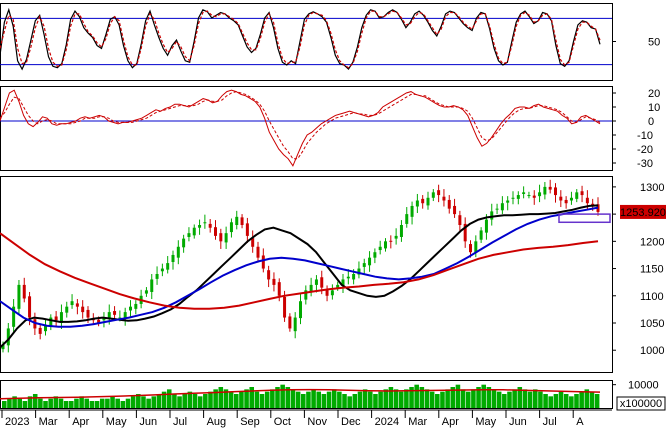 This screenshot has height=431, width=668. What do you see at coordinates (518, 422) in the screenshot?
I see `month-label: Jun` at bounding box center [518, 422].